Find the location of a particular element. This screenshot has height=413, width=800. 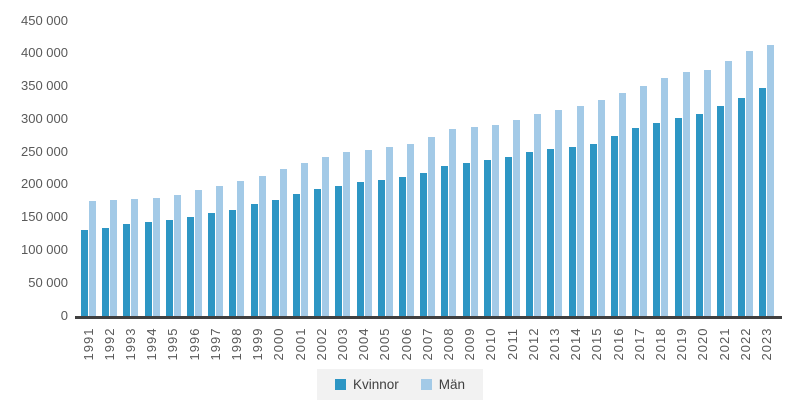

x-tick-label-2006: 2006 is located at coordinates (406, 344).